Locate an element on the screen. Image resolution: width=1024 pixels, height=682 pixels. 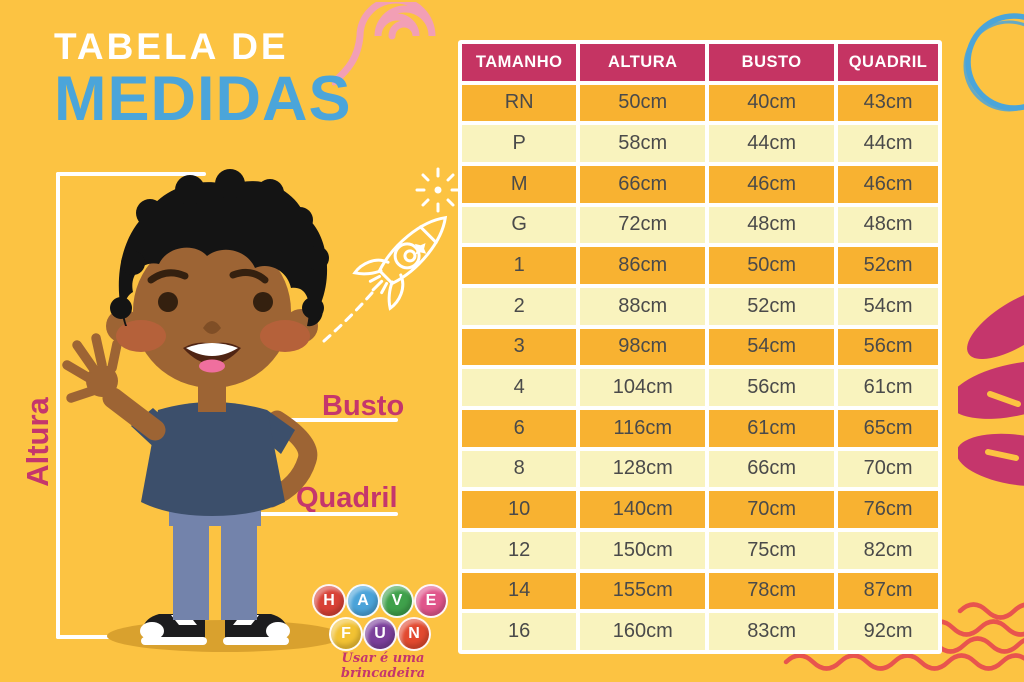
logo-ball-e: E is located at coordinates (431, 601).